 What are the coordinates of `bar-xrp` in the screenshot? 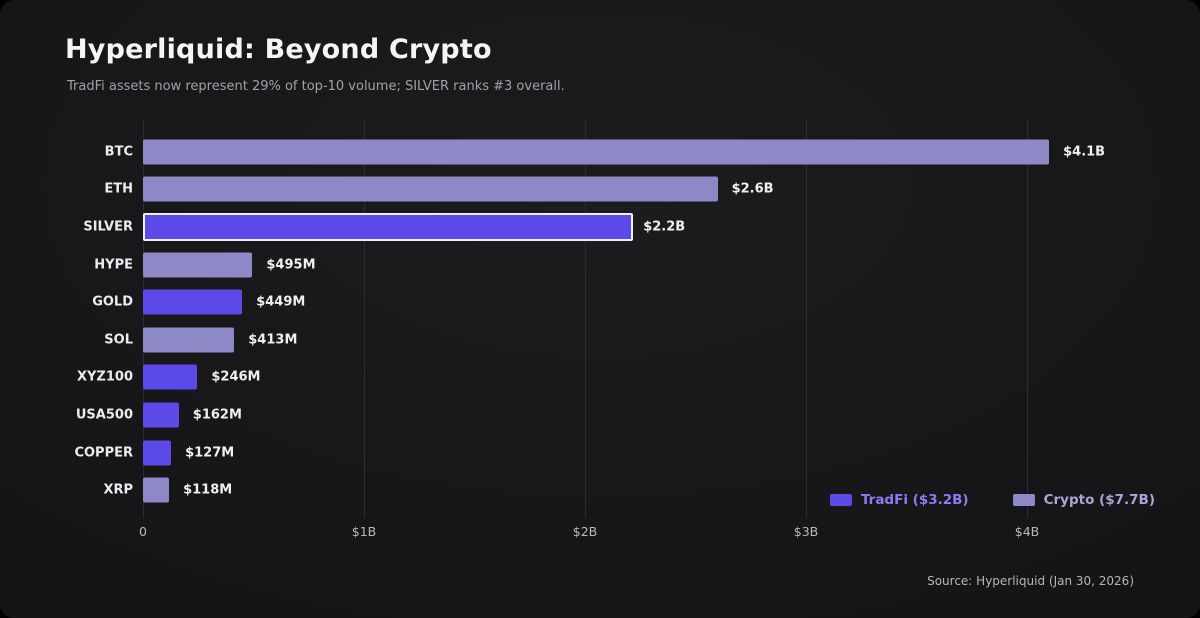 It's located at (156, 490).